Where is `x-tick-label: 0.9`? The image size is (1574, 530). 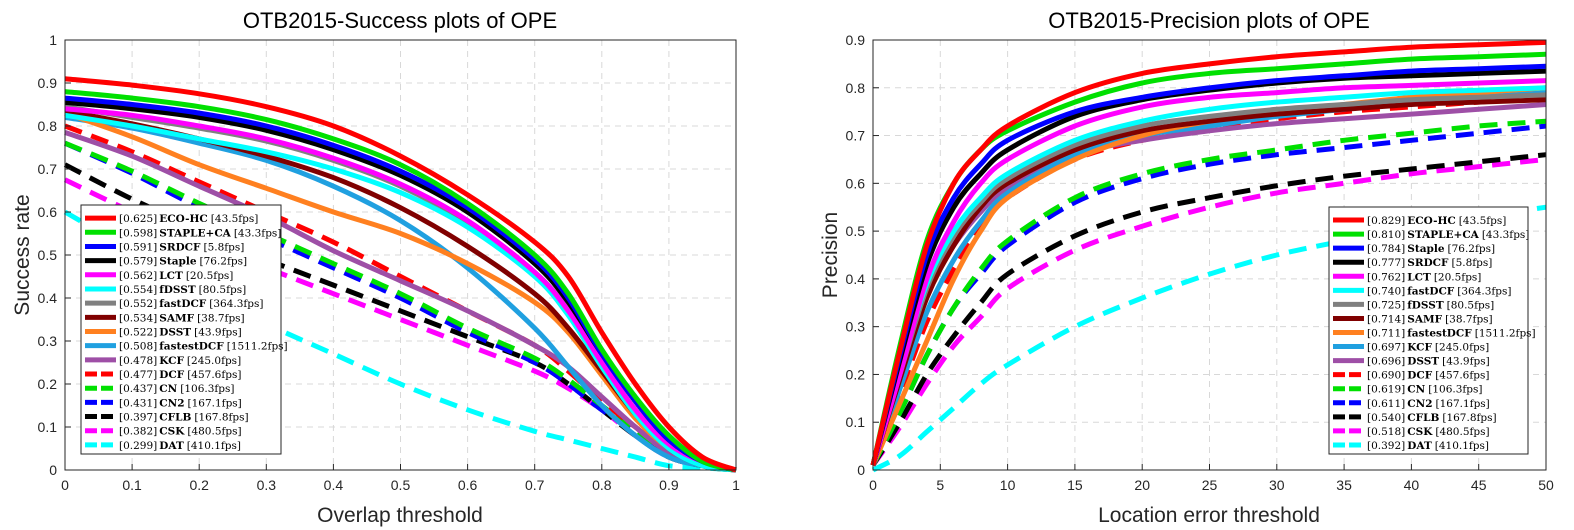
x-tick-label: 0.9 is located at coordinates (669, 485).